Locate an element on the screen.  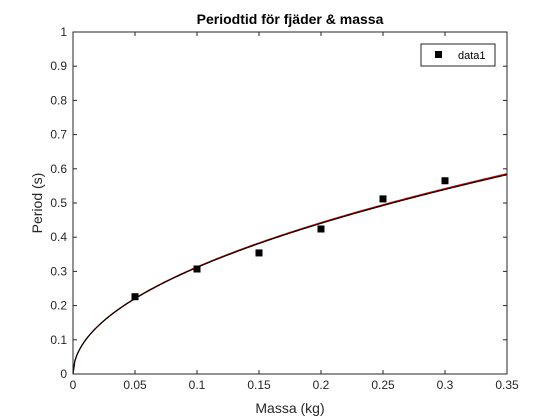
y-axis-label: Period (s) is located at coordinates (37, 203).